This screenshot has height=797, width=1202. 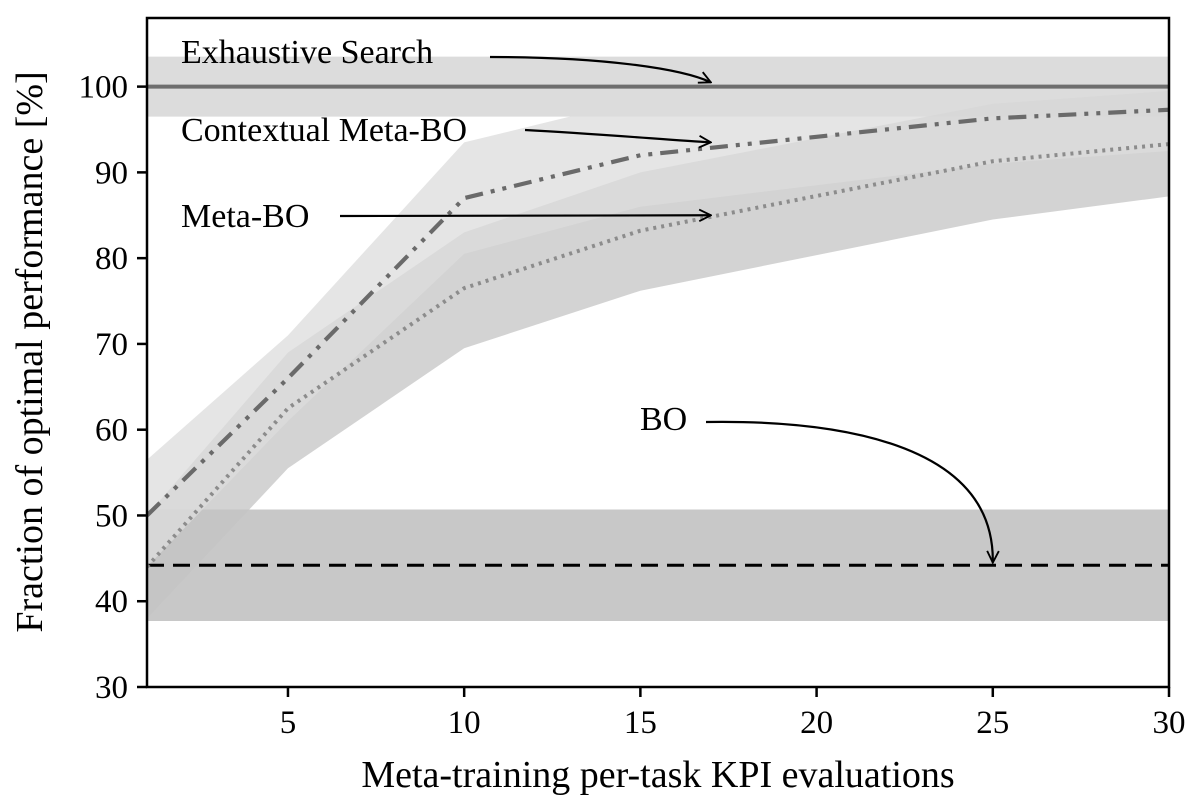 I want to click on x-axis: 5 10 15 20 25 30, so click(x=733, y=714).